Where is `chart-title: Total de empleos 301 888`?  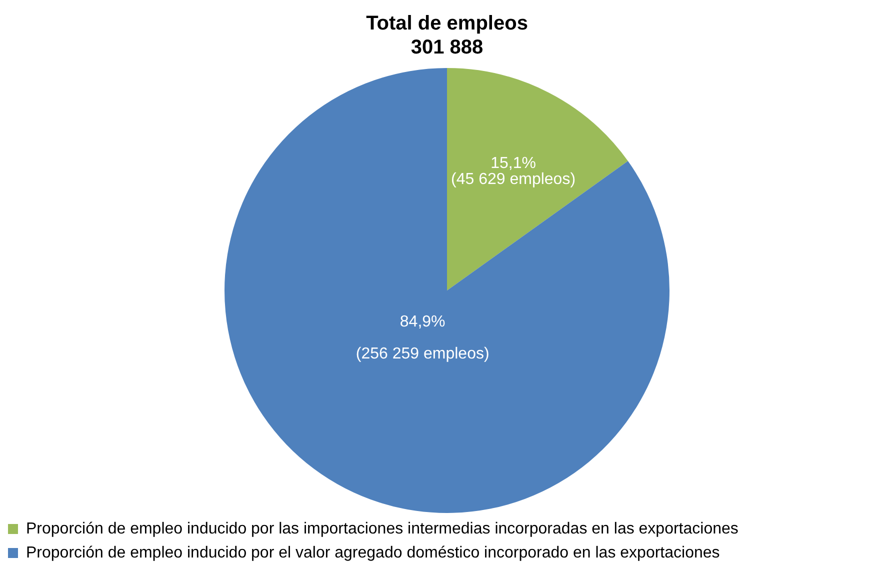 chart-title: Total de empleos 301 888 is located at coordinates (447, 35).